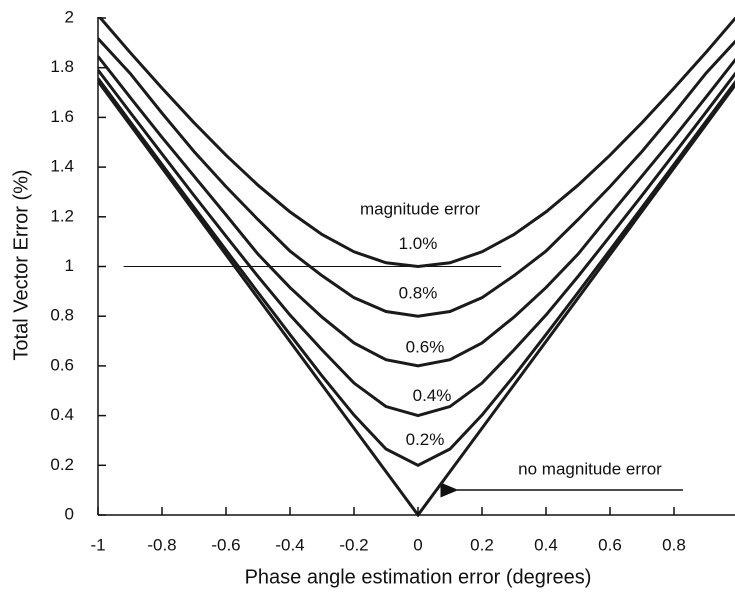  Describe the element at coordinates (610, 544) in the screenshot. I see `x-tick-label: 0.6` at that location.